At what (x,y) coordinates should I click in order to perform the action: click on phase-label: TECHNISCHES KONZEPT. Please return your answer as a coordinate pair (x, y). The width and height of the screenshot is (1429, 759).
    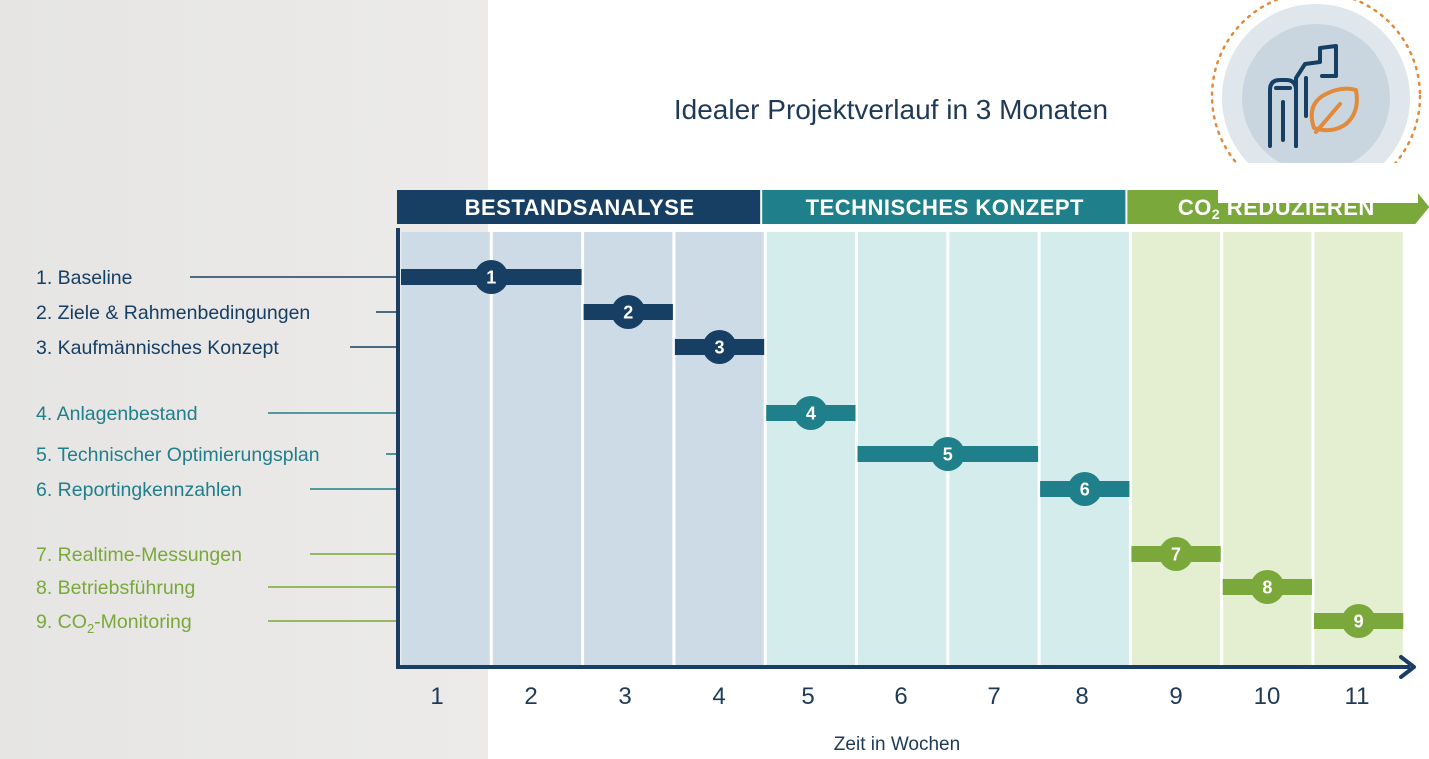
    Looking at the image, I should click on (945, 207).